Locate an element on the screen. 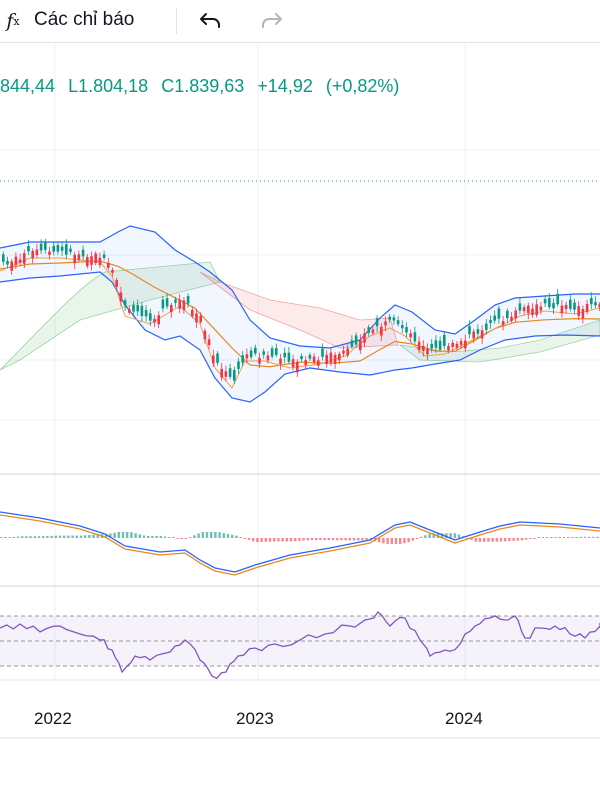  rsi-line is located at coordinates (300, 645).